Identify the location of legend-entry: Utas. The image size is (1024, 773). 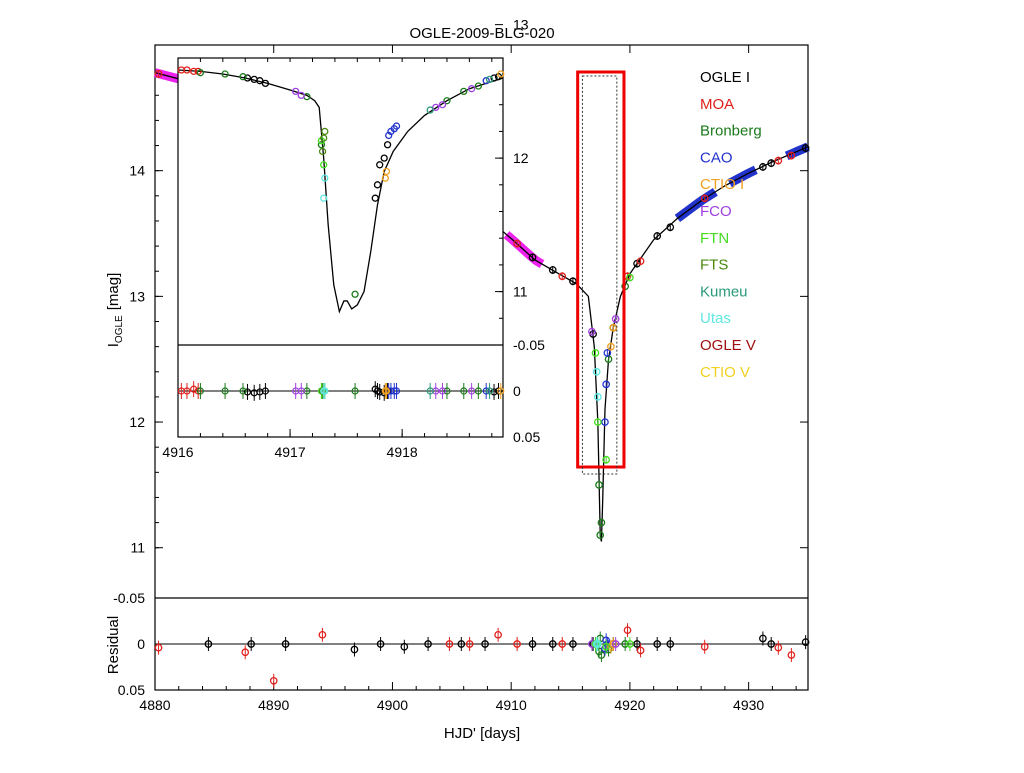
(715, 318).